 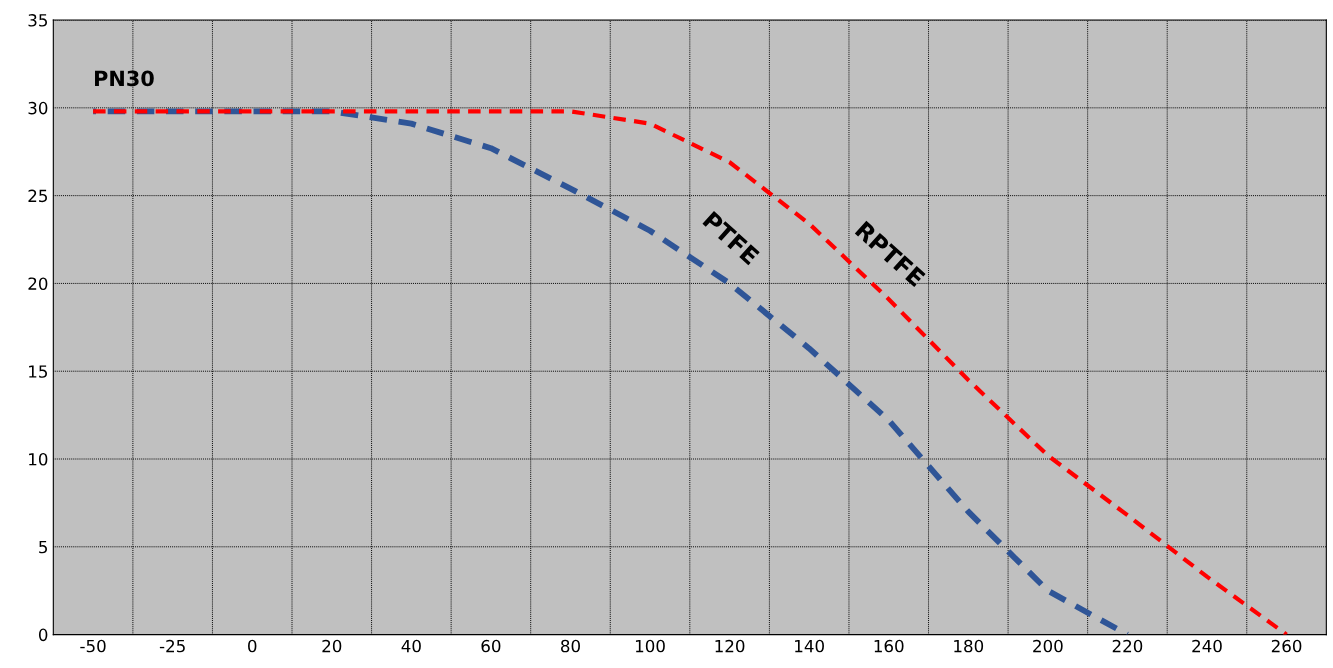 I want to click on x-tick-label: 180, so click(x=969, y=646).